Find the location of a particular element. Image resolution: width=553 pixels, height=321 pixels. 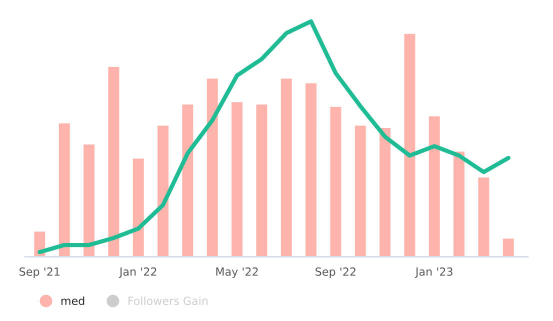

x-tick-label: Sep '22 is located at coordinates (336, 272).